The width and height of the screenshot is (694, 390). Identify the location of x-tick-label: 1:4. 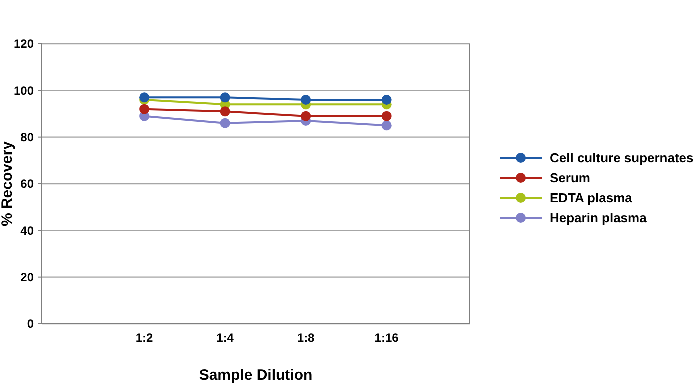
(225, 338).